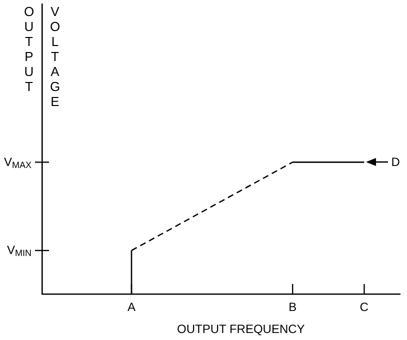 The width and height of the screenshot is (407, 340). Describe the element at coordinates (292, 307) in the screenshot. I see `x-tick-label: B` at that location.